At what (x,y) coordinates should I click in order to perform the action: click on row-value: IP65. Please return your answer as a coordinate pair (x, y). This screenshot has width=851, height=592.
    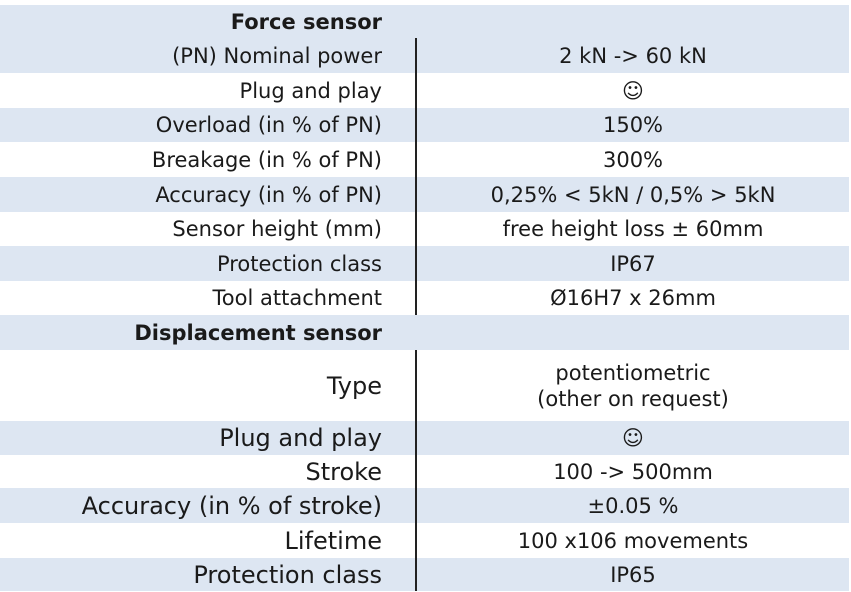
    Looking at the image, I should click on (633, 574).